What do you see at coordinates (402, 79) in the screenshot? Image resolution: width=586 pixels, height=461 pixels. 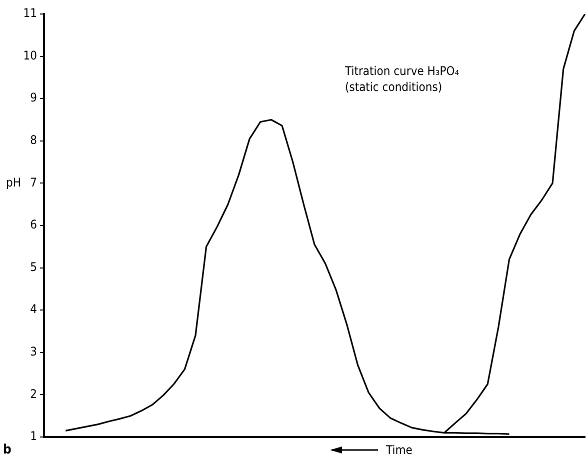 I see `annotation: Titration curve H₃PO₄ (static conditions)` at bounding box center [402, 79].